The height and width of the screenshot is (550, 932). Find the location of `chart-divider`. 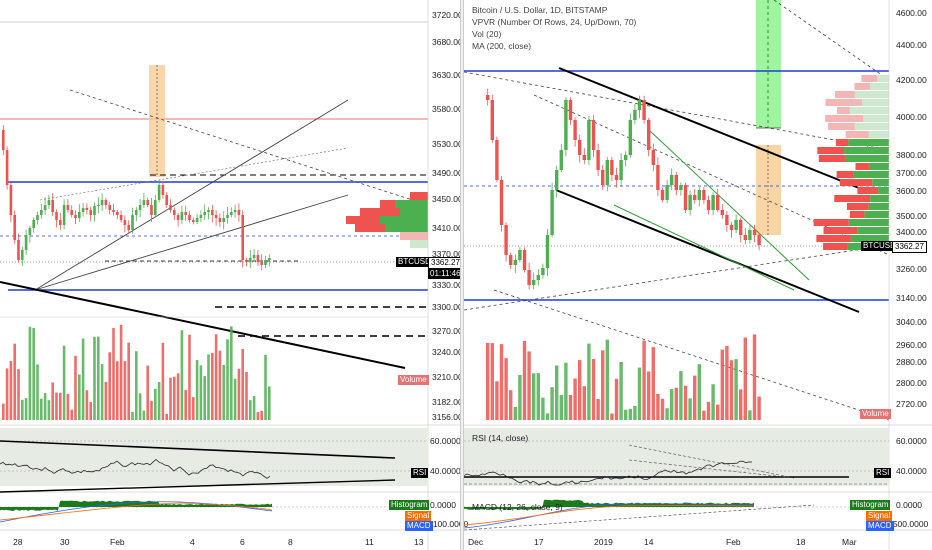

chart-divider is located at coordinates (462, 275).